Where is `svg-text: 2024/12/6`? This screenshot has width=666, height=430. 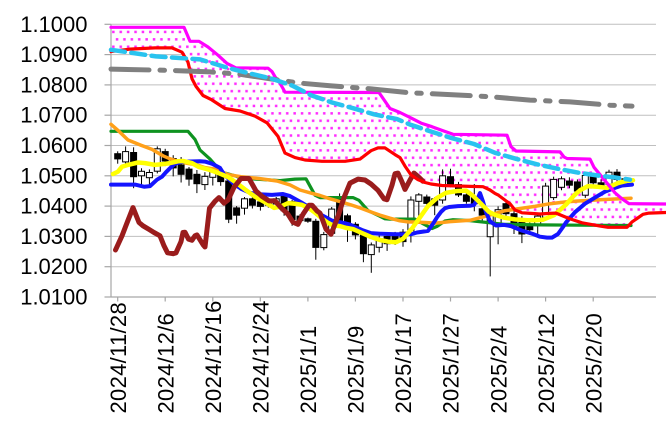
svg-text: 2024/12/6 is located at coordinates (165, 363).